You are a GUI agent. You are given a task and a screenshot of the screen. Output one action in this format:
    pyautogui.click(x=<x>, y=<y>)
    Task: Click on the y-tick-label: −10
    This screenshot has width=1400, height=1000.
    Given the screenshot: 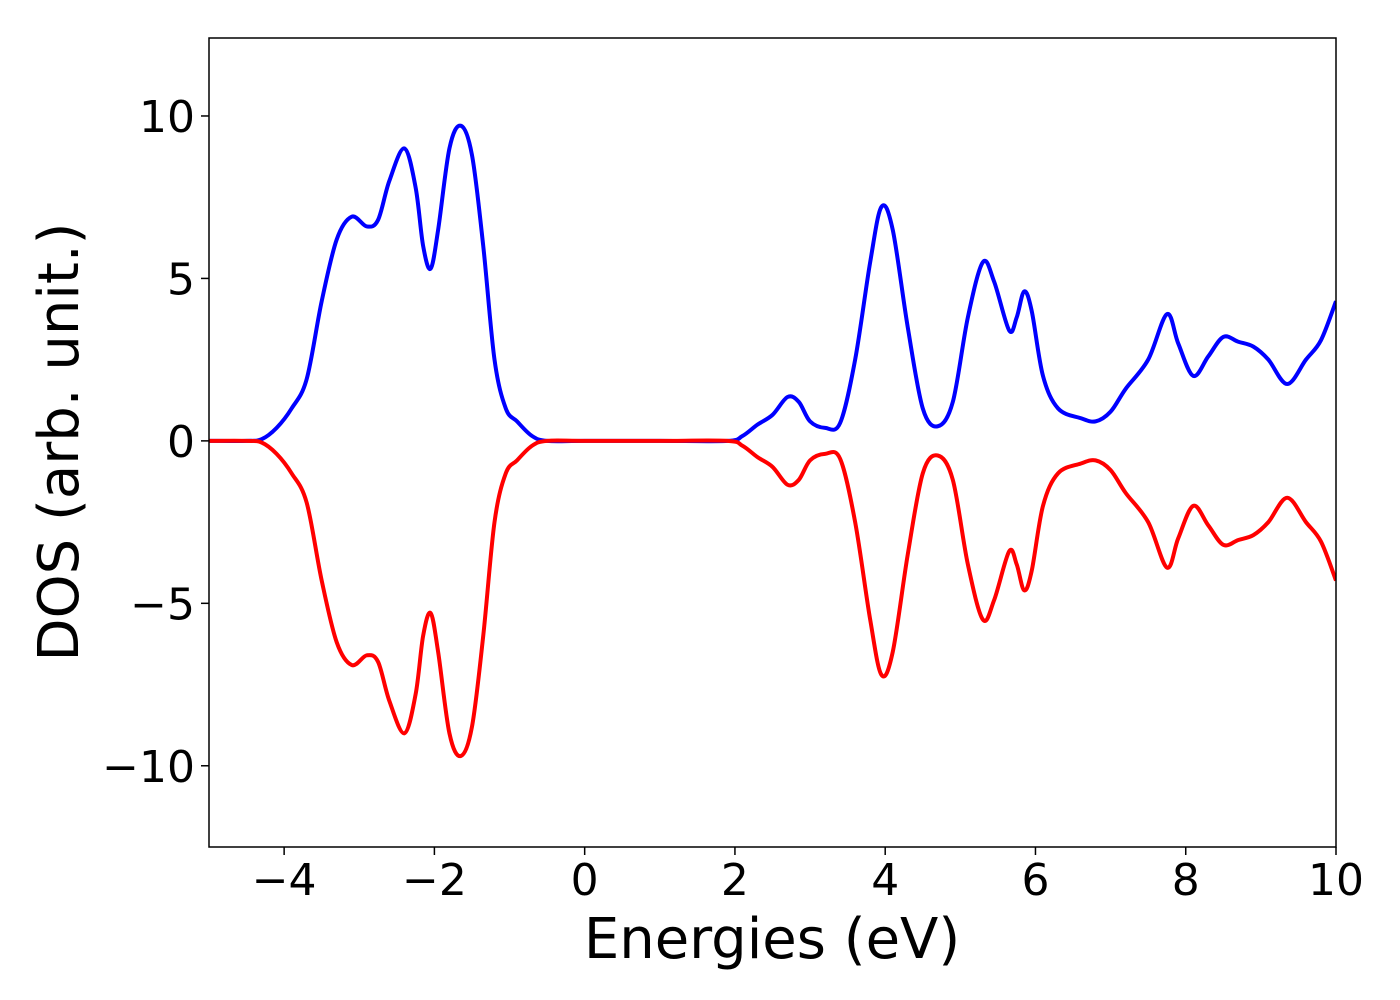 What is the action you would take?
    pyautogui.click(x=148, y=767)
    